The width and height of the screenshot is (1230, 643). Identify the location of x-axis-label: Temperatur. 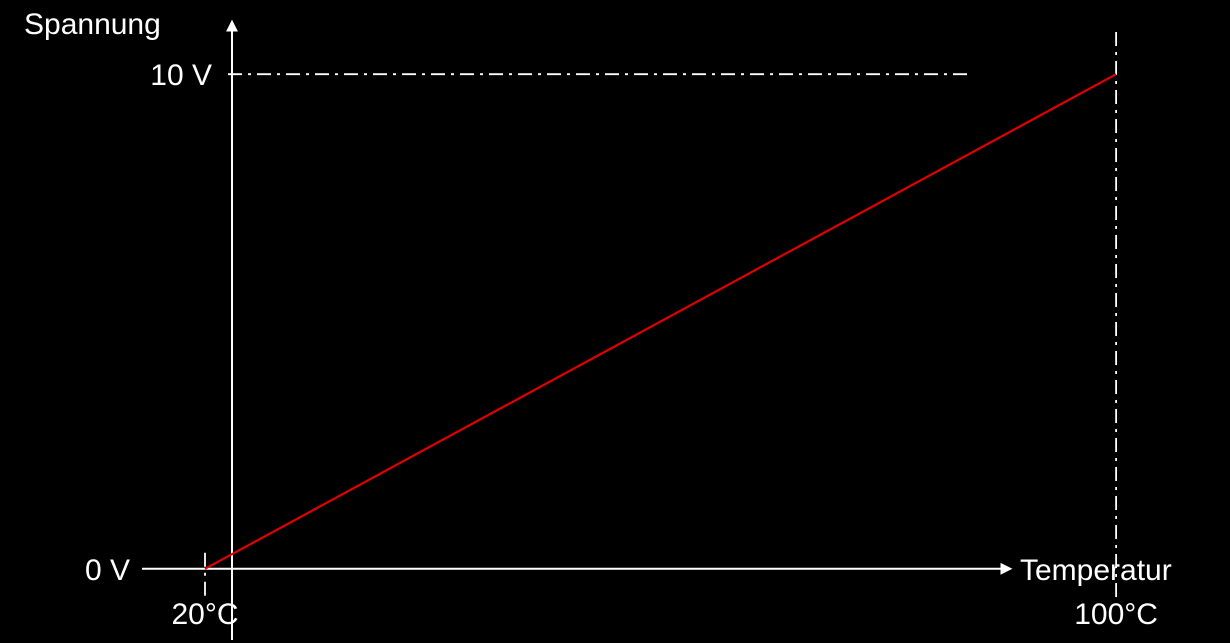
(1096, 570).